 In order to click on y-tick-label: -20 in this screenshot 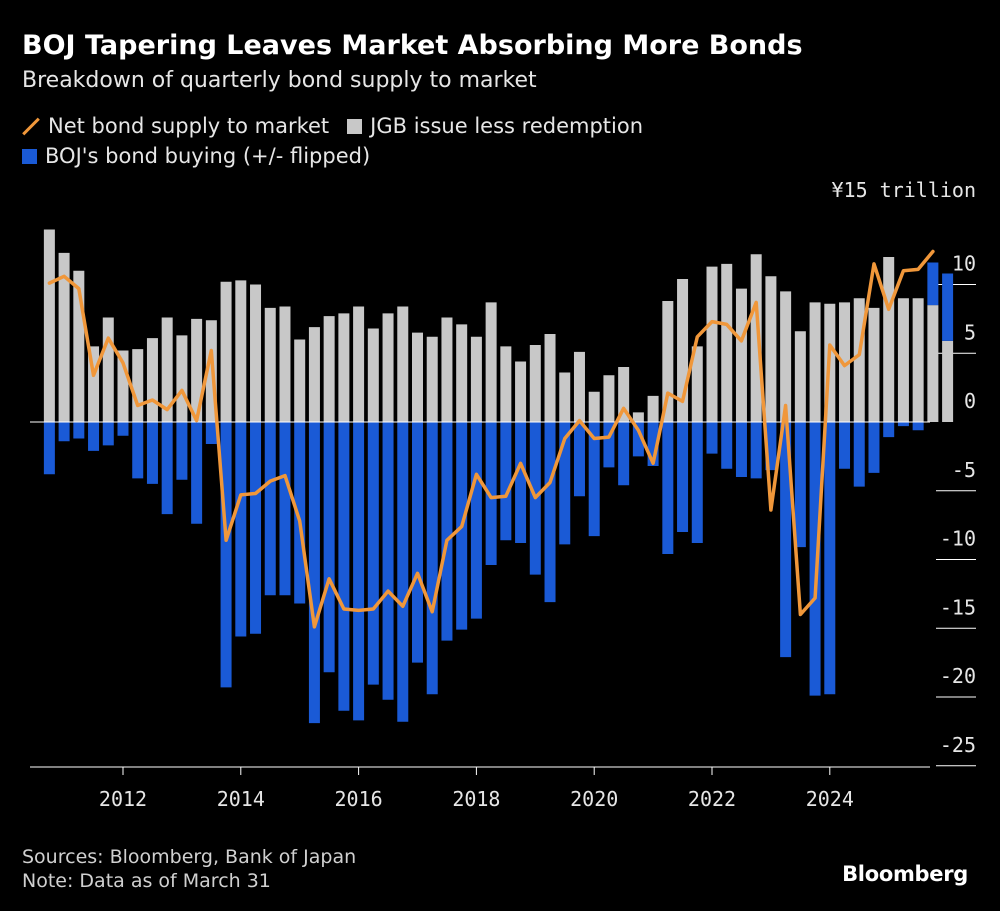, I will do `click(958, 676)`.